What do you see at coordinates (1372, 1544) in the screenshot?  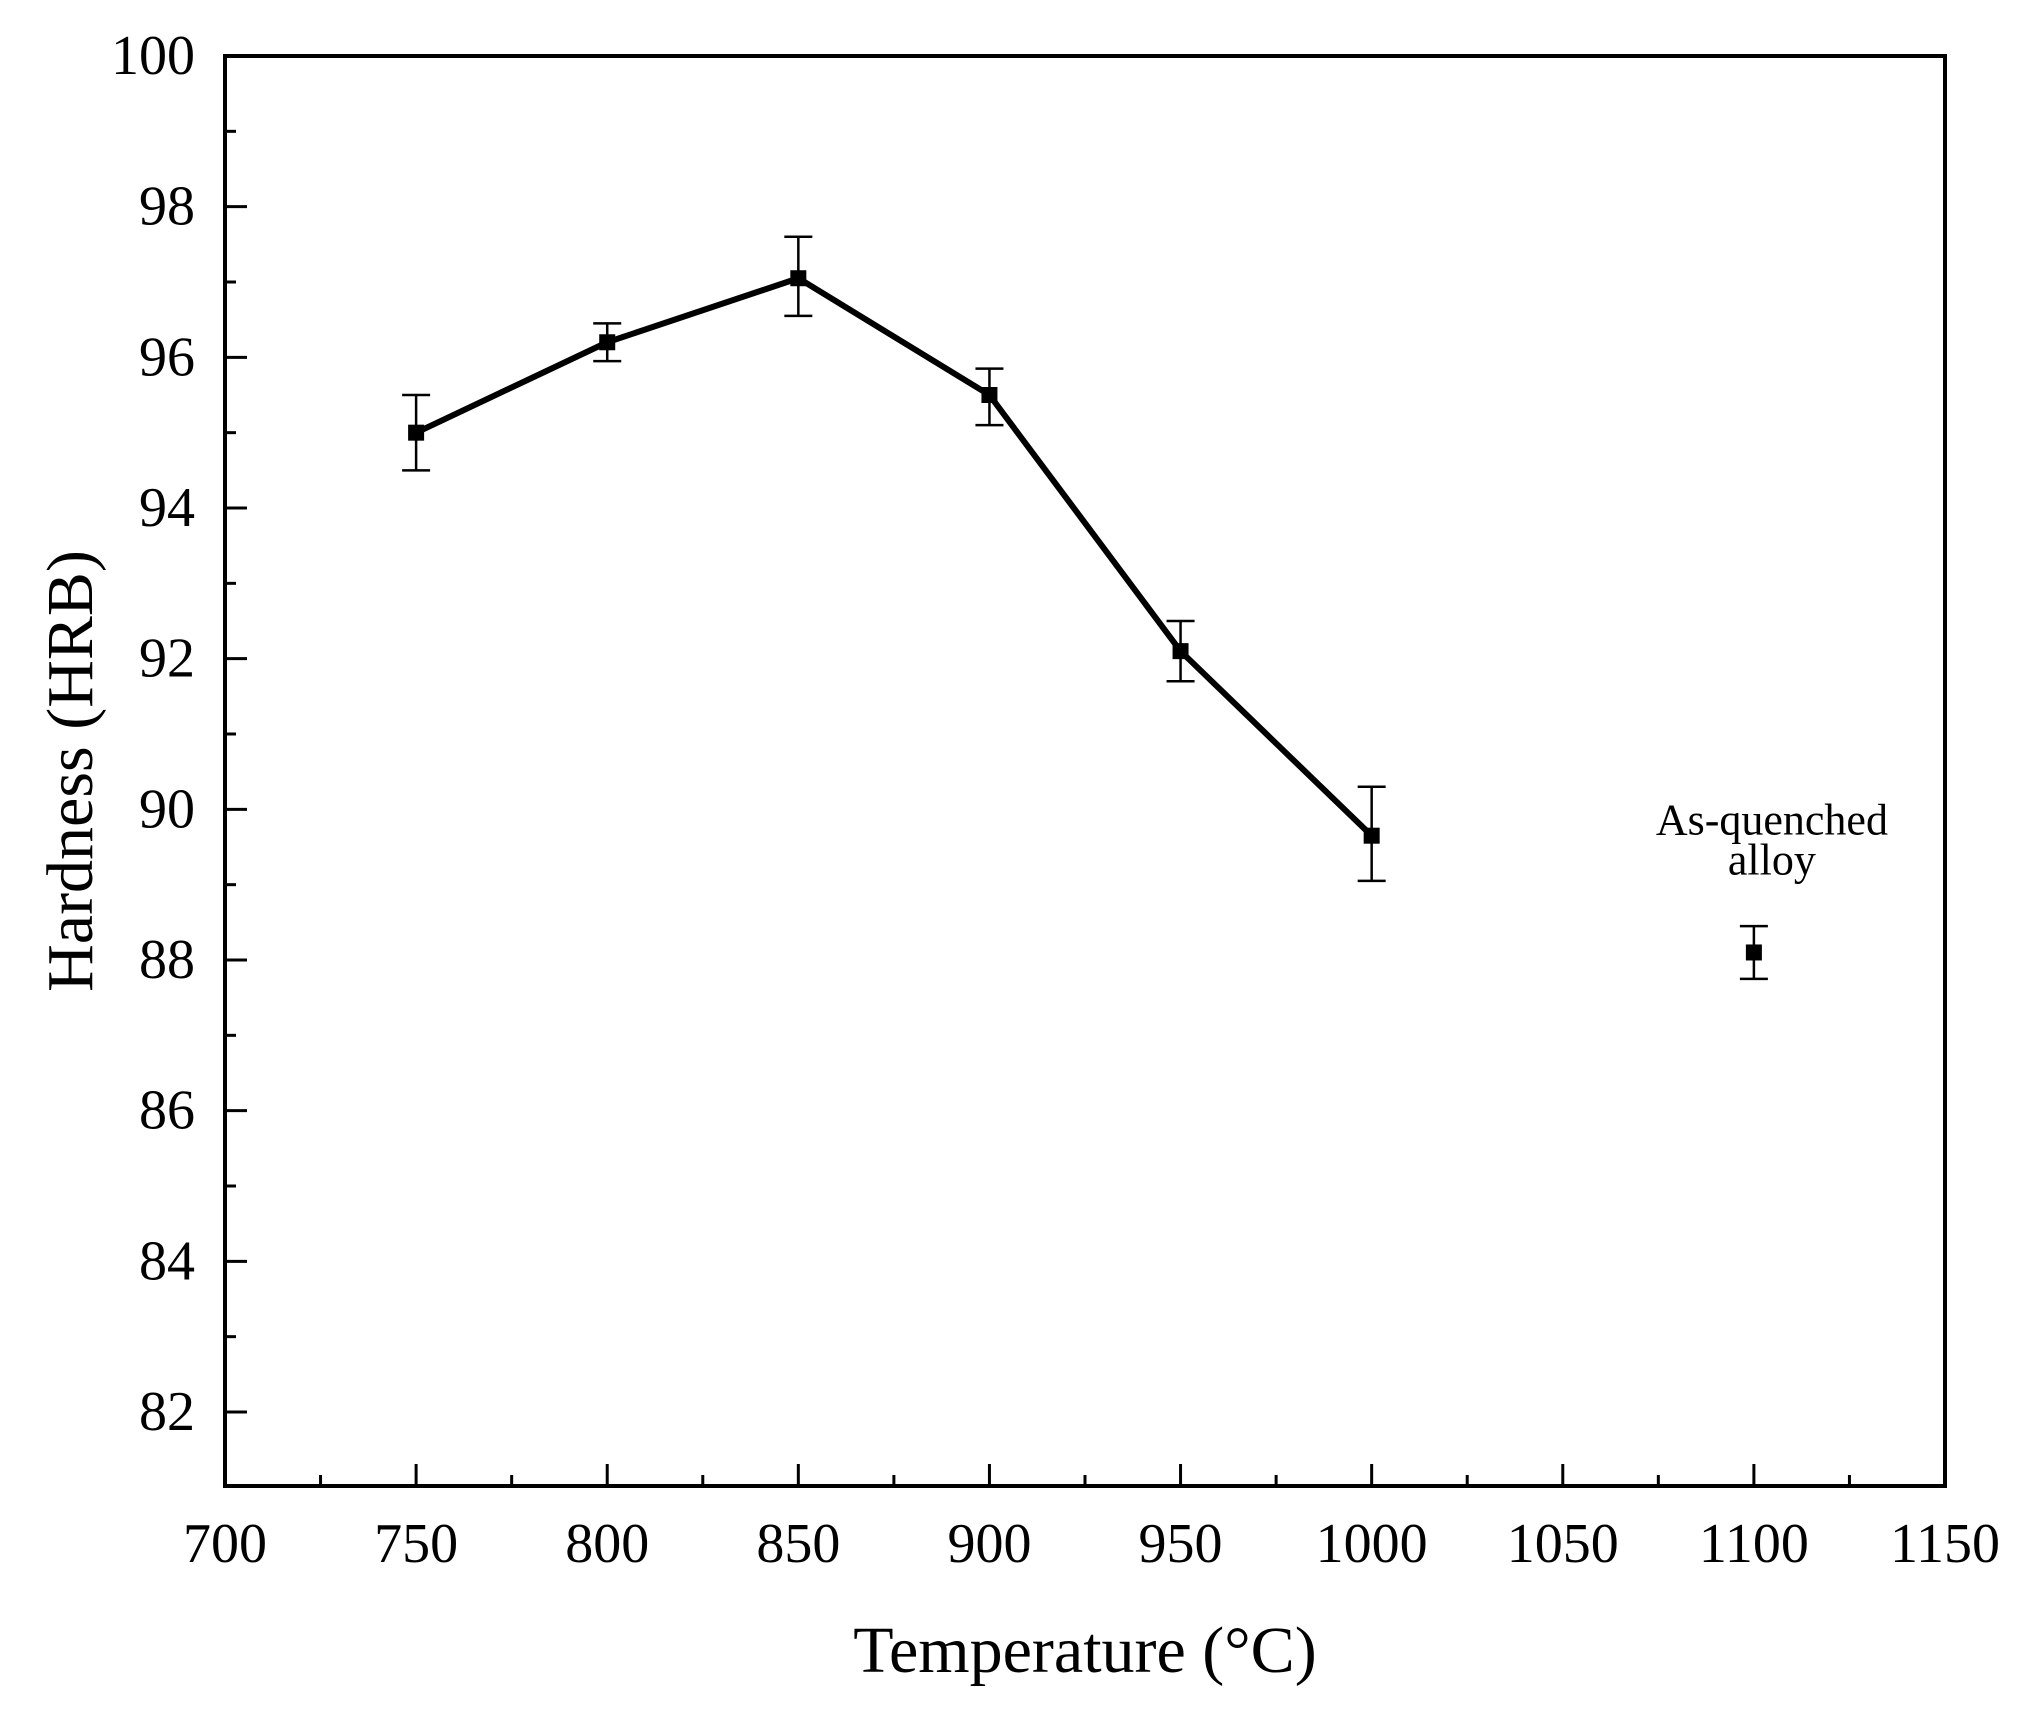 I see `x-tick-label: 1000` at bounding box center [1372, 1544].